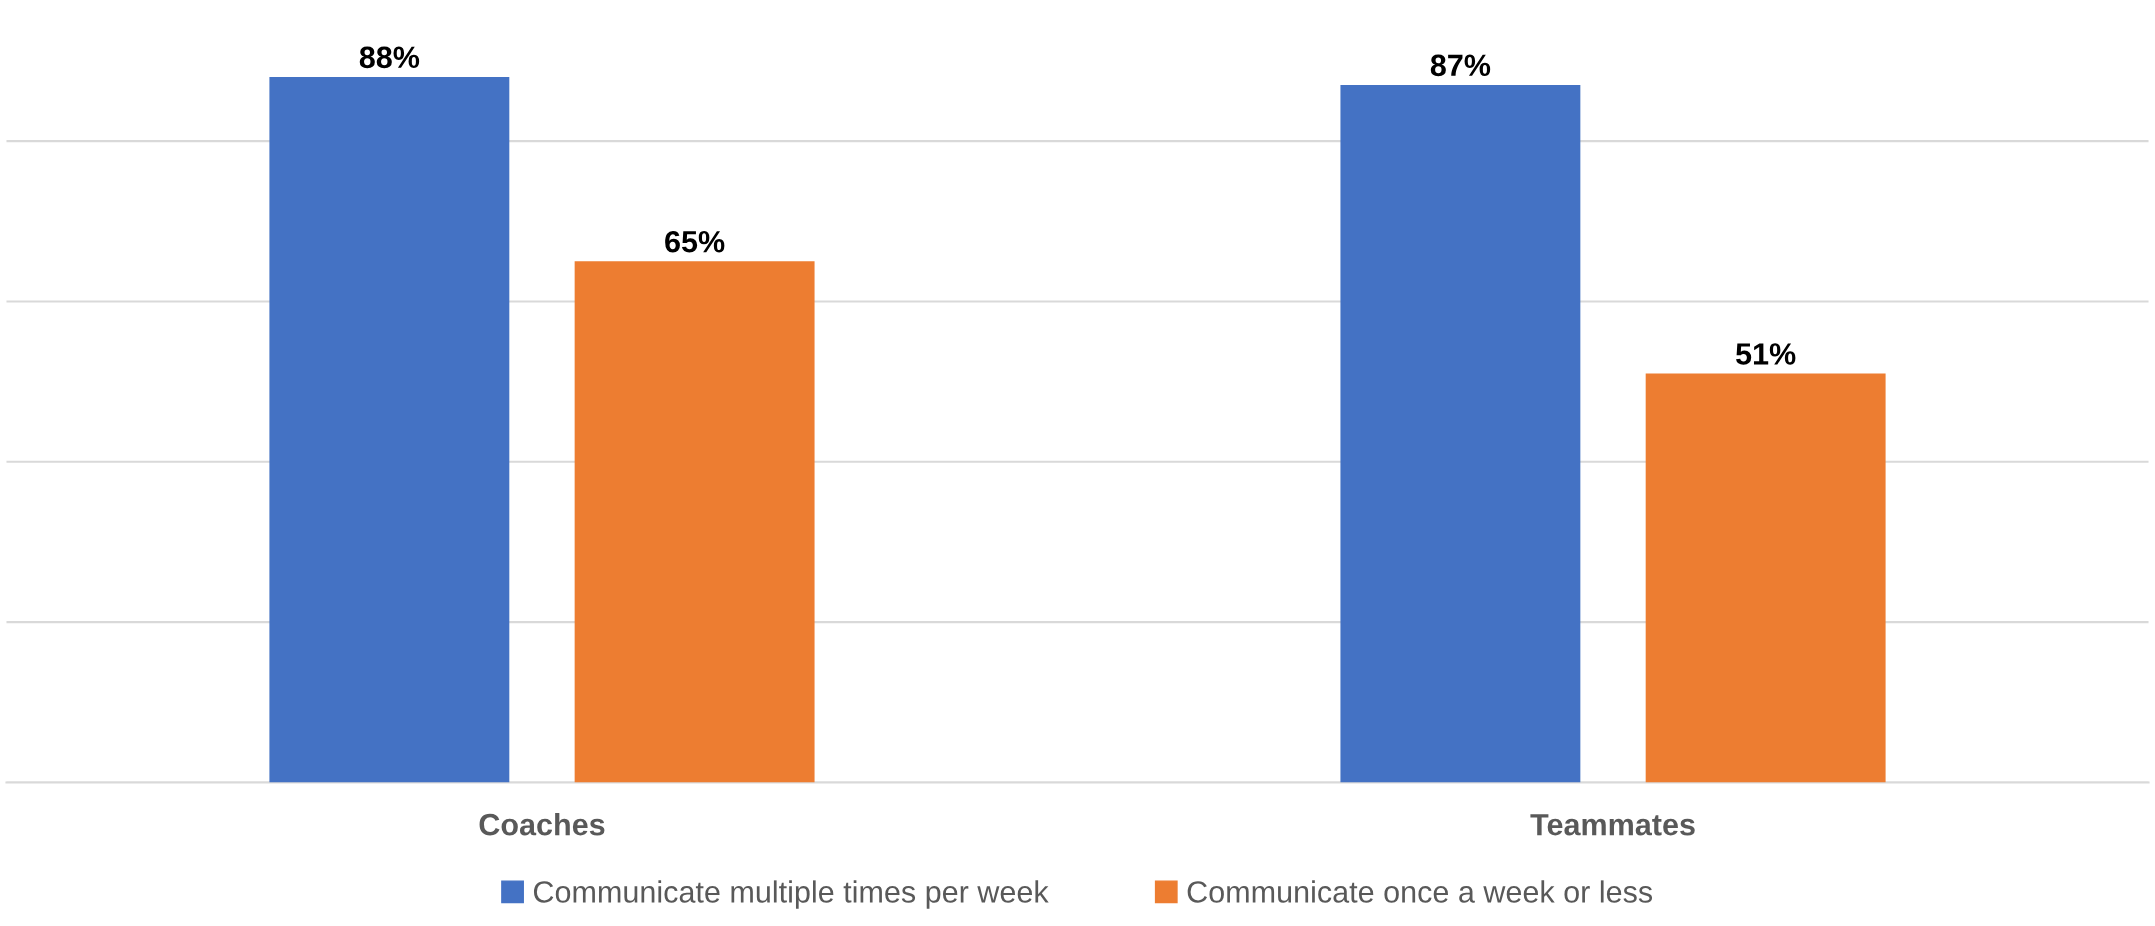 This screenshot has width=2155, height=926. What do you see at coordinates (1612, 825) in the screenshot?
I see `x-tick-label: Teammates` at bounding box center [1612, 825].